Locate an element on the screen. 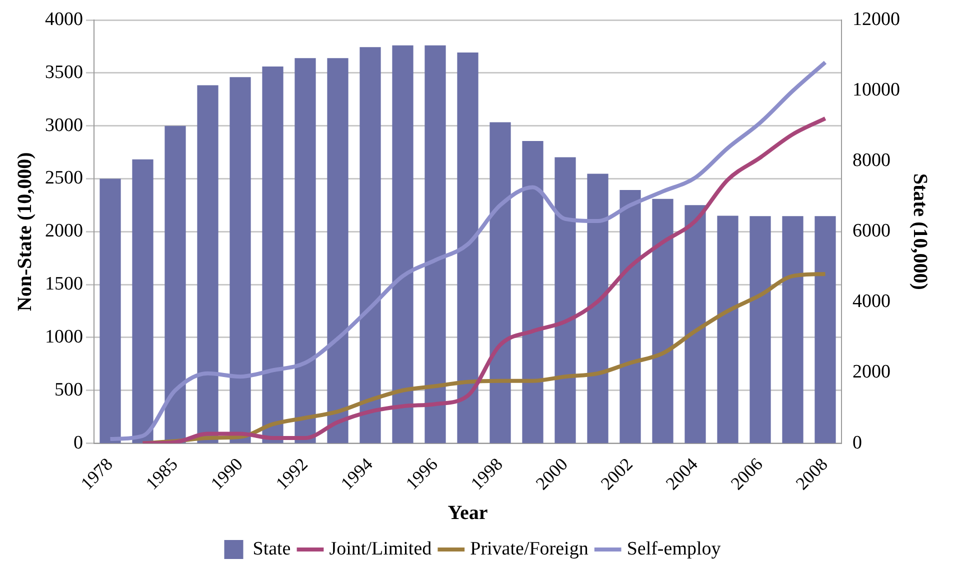  y-tick-label: 500 is located at coordinates (68, 389).